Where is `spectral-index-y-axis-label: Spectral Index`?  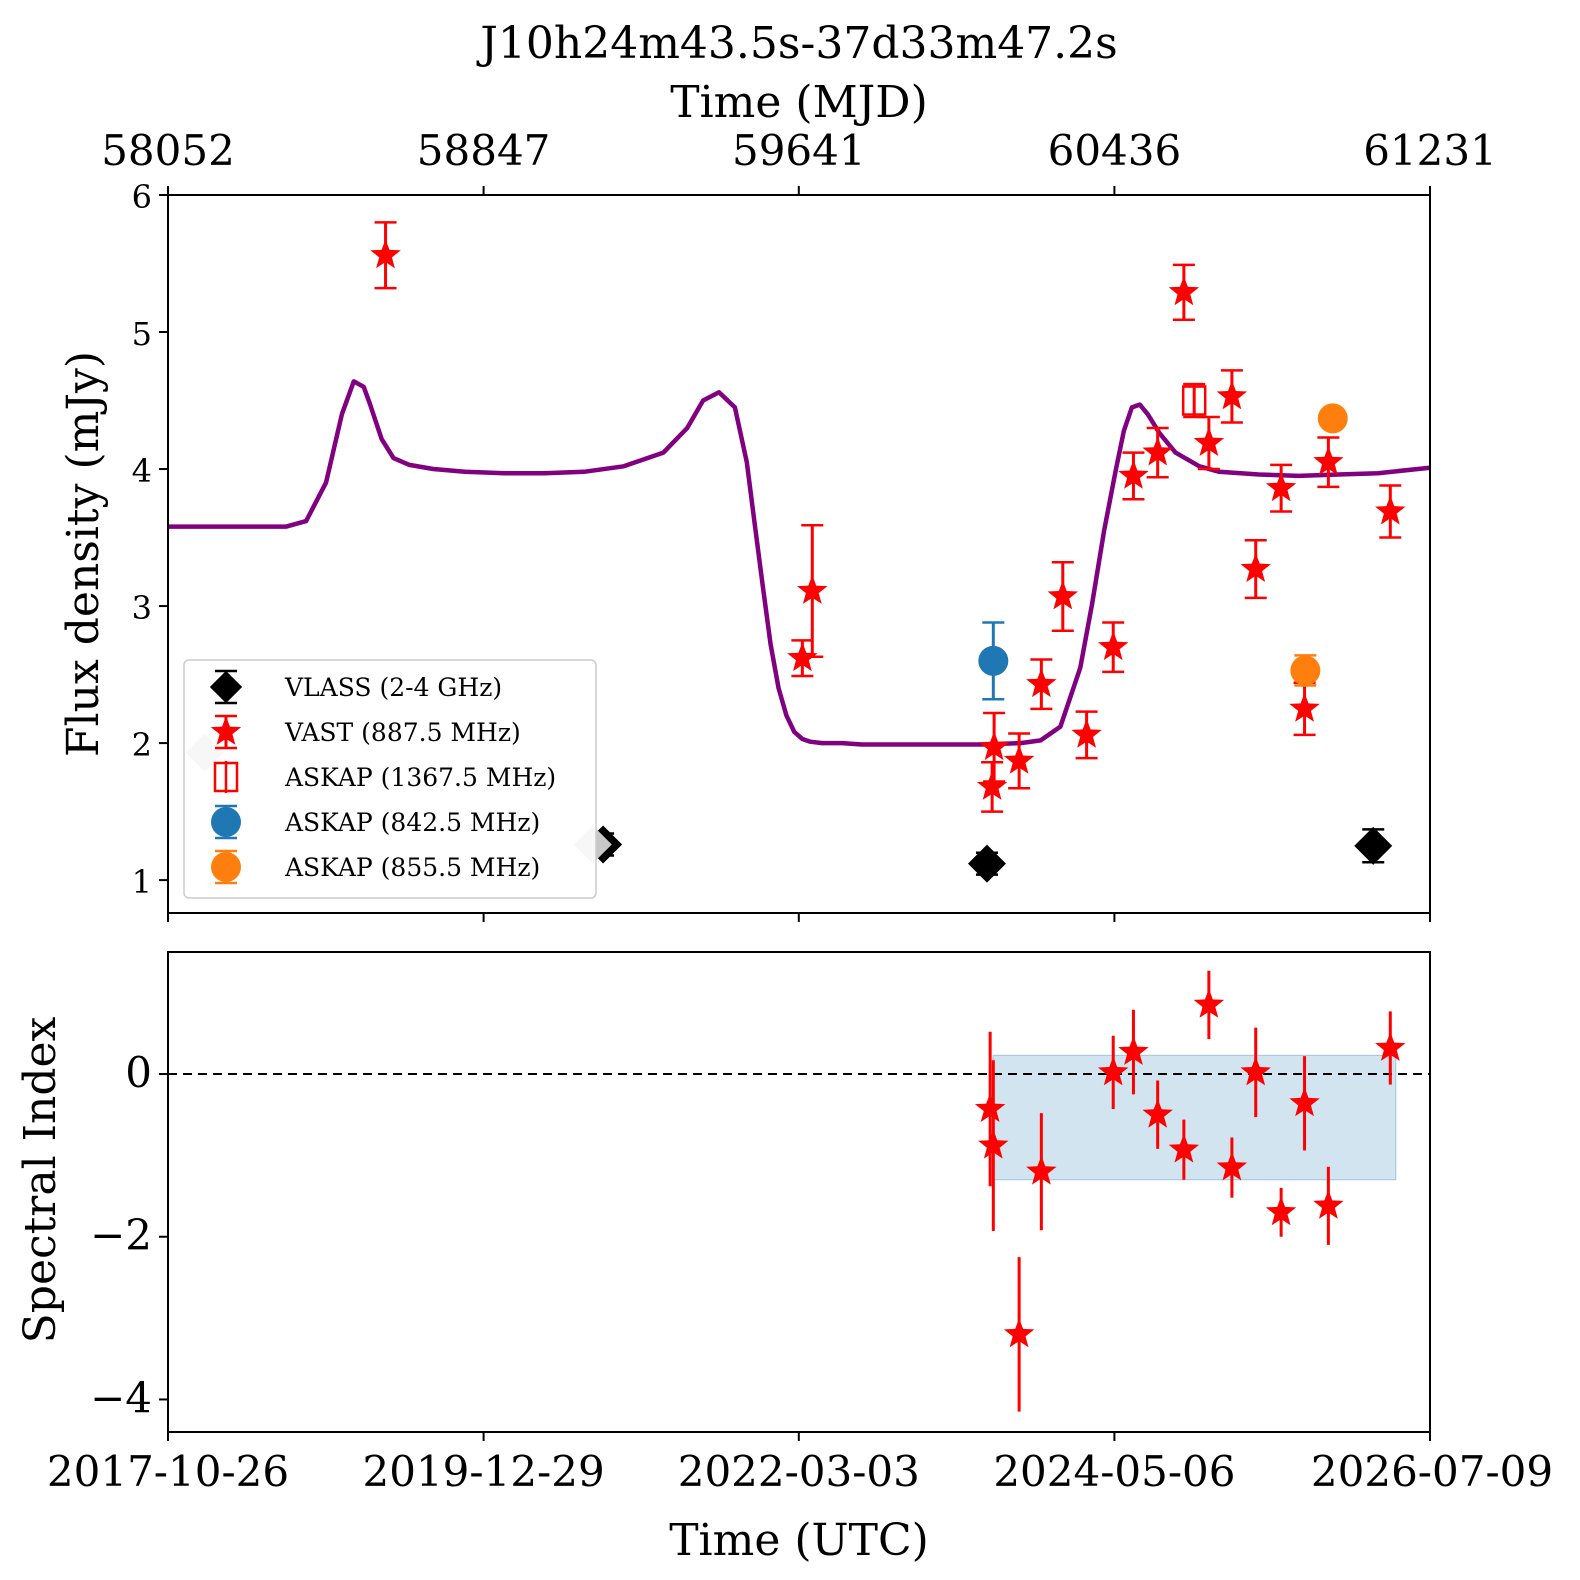 spectral-index-y-axis-label: Spectral Index is located at coordinates (40, 1179).